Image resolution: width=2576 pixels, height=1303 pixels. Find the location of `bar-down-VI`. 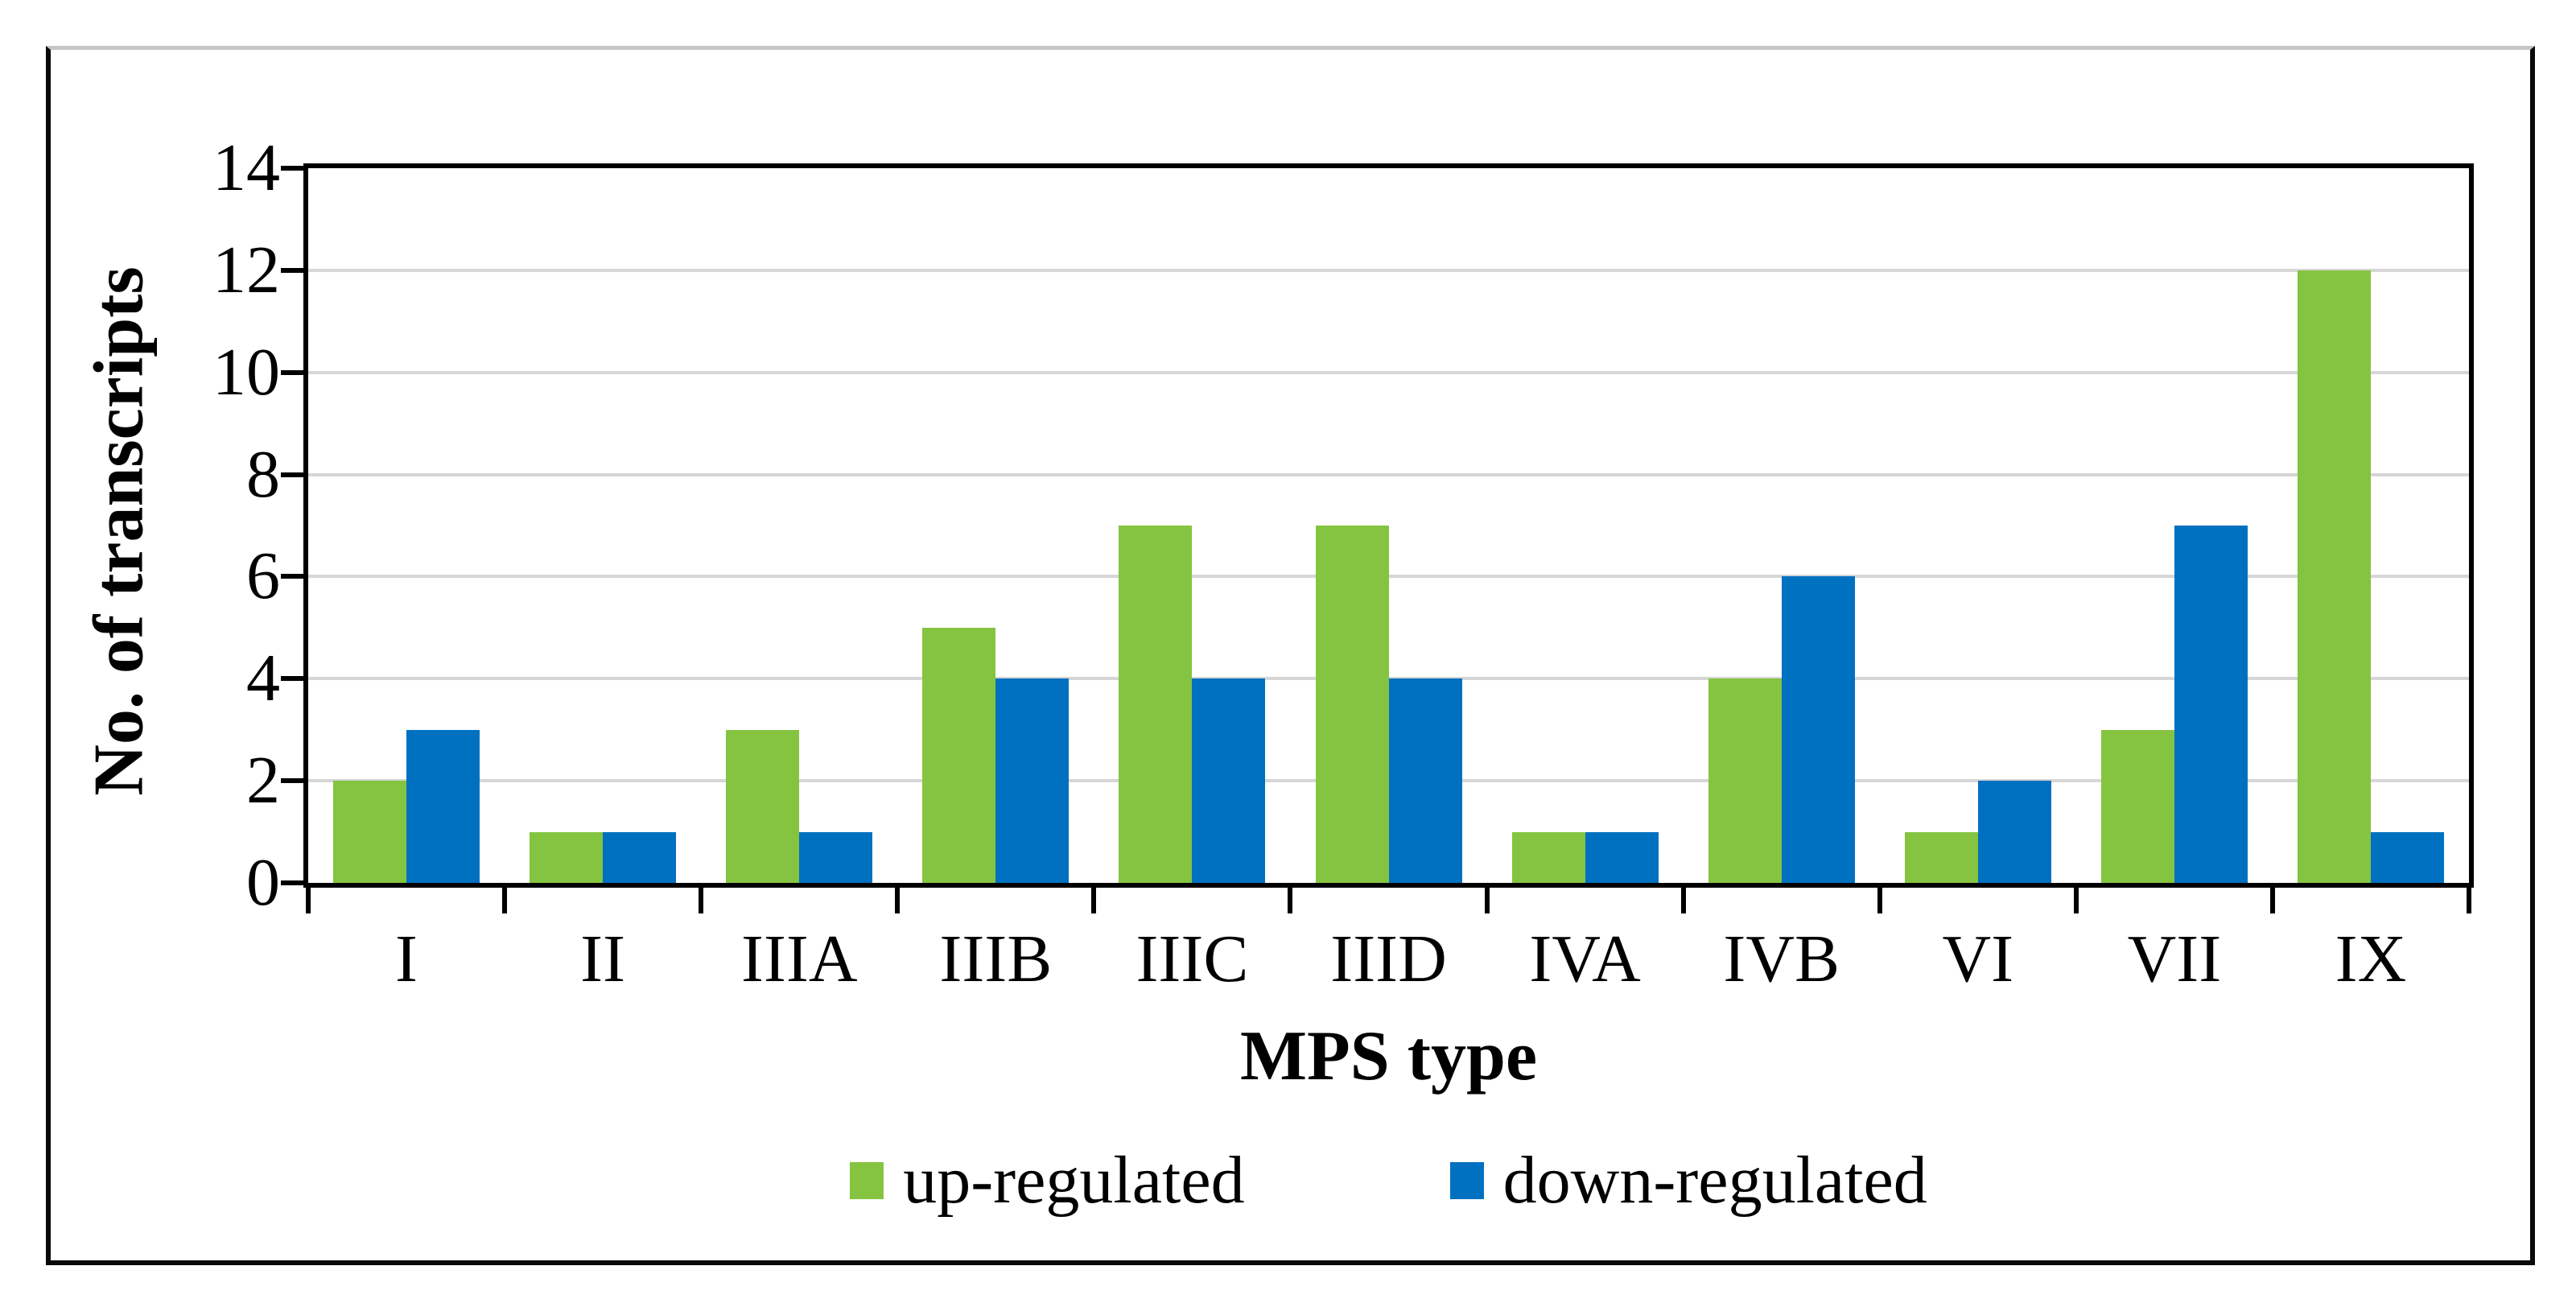

bar-down-VI is located at coordinates (2014, 832).